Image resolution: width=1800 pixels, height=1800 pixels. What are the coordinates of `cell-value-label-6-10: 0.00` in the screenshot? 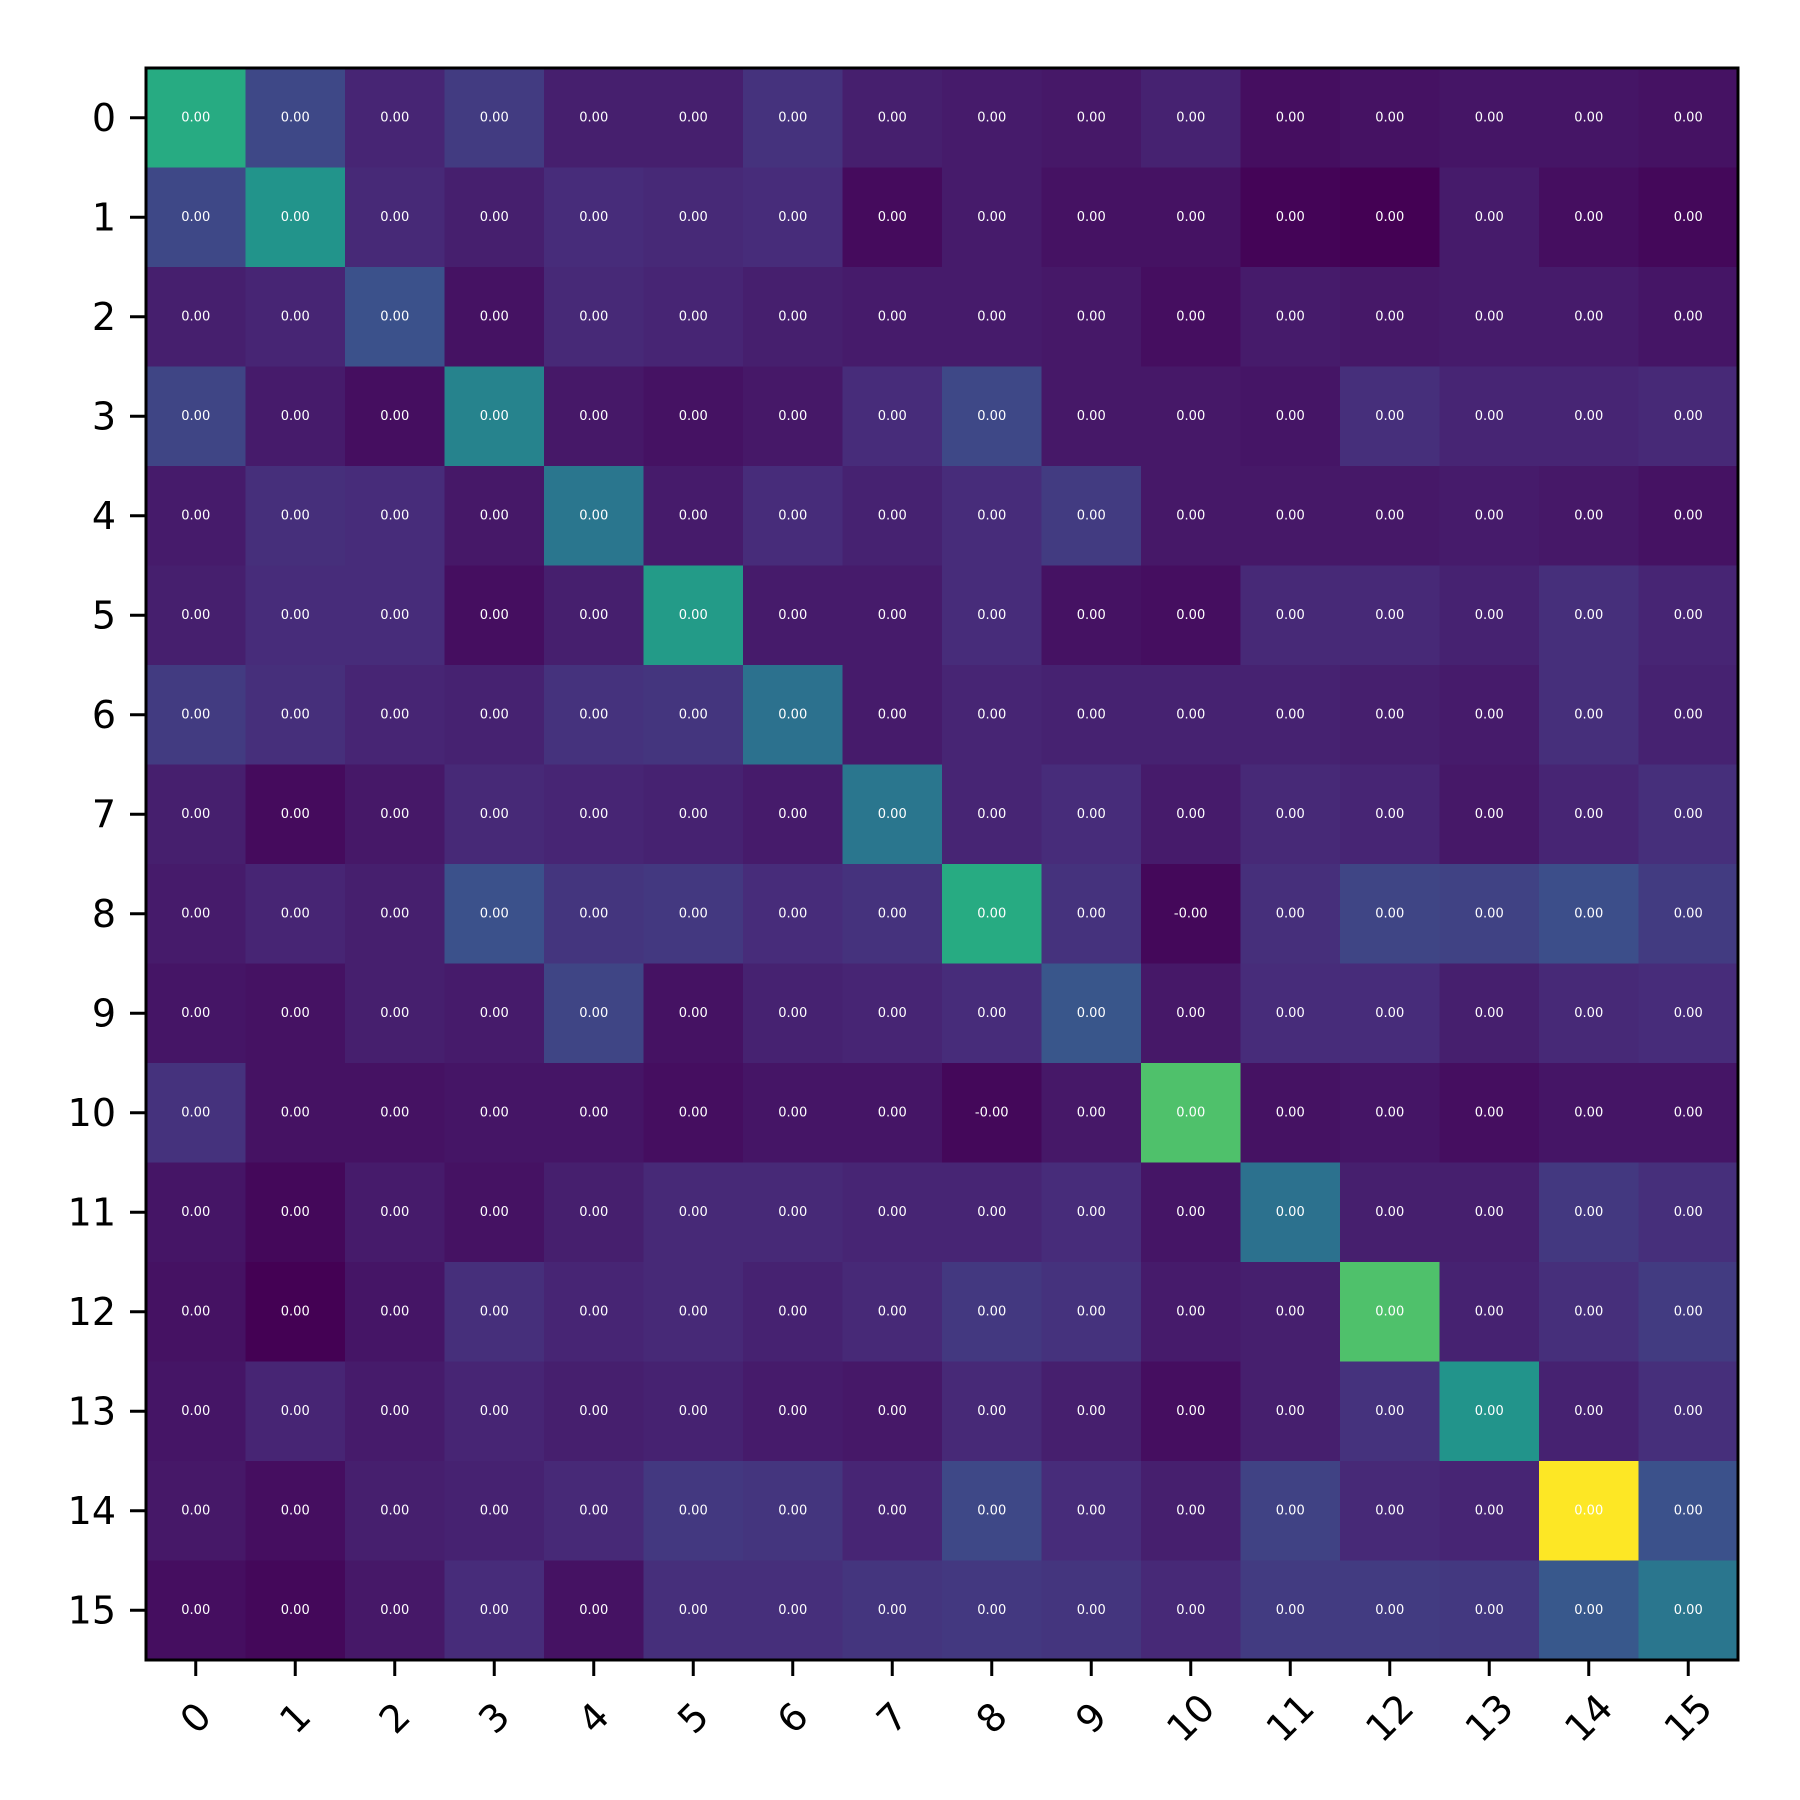 It's located at (1190, 714).